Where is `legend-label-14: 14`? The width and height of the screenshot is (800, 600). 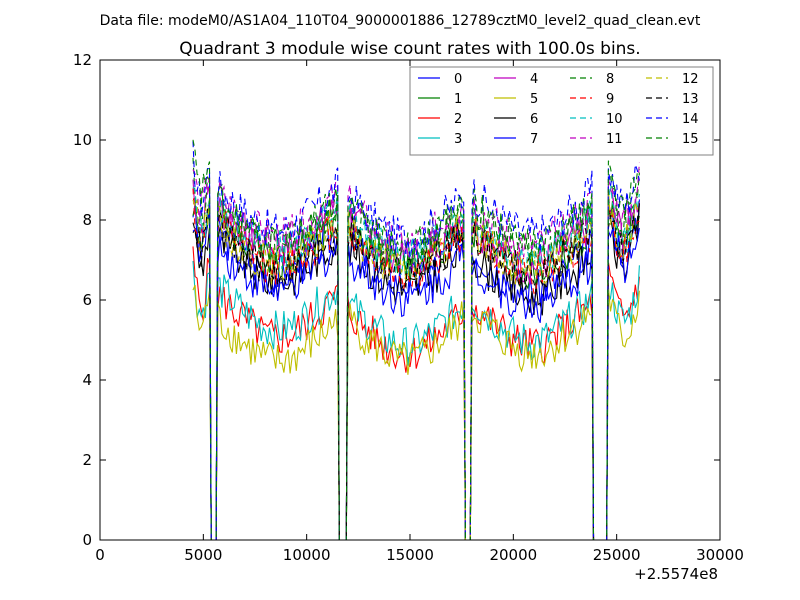
legend-label-14: 14 is located at coordinates (690, 119).